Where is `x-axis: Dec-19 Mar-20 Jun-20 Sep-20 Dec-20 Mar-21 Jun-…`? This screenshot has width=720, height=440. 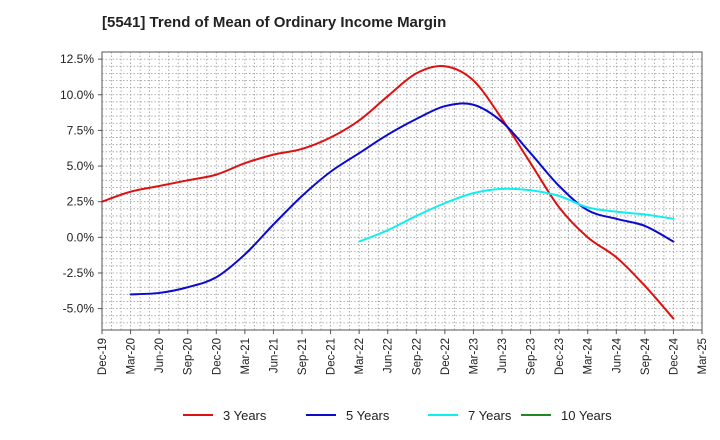 x-axis: Dec-19 Mar-20 Jun-20 Sep-20 Dec-20 Mar-21 Jun-… is located at coordinates (403, 352).